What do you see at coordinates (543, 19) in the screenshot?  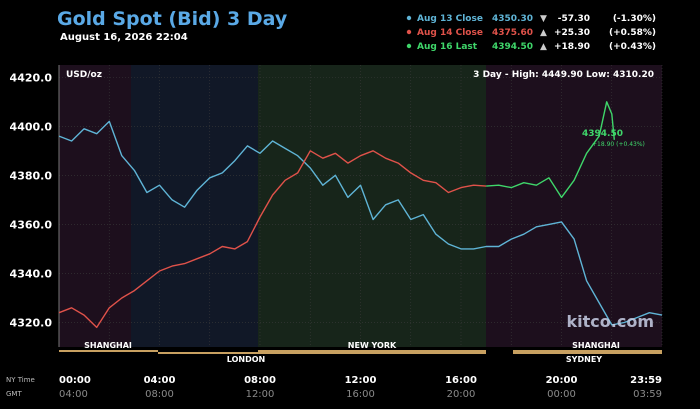 I see `legend-arrow-icon: ▼` at bounding box center [543, 19].